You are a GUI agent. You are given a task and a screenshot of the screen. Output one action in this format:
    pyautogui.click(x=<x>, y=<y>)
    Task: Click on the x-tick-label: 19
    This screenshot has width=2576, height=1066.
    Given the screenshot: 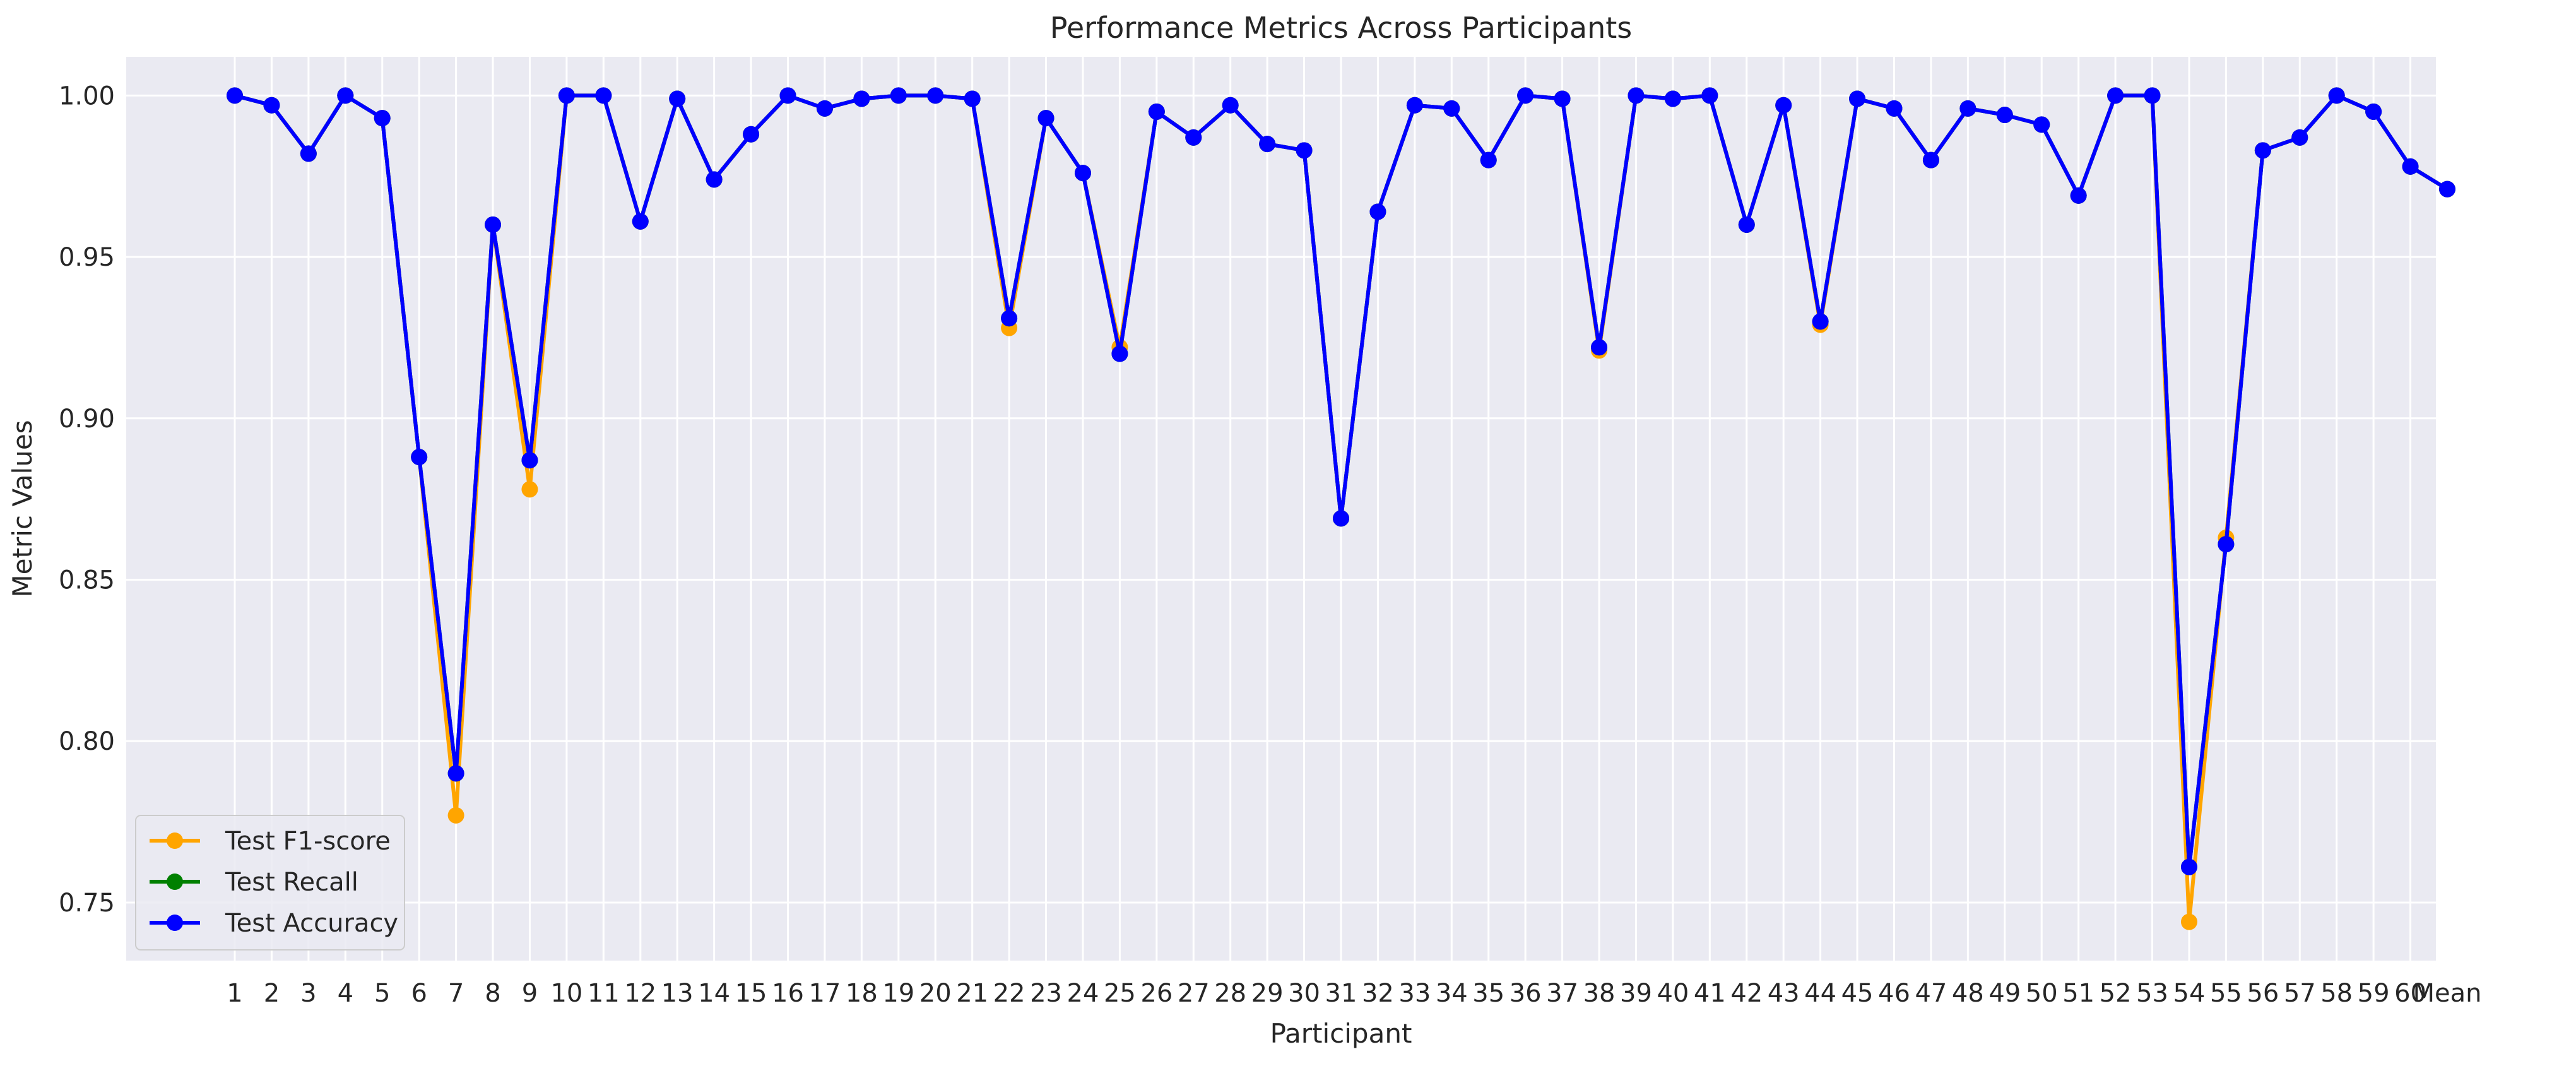 What is the action you would take?
    pyautogui.click(x=898, y=993)
    